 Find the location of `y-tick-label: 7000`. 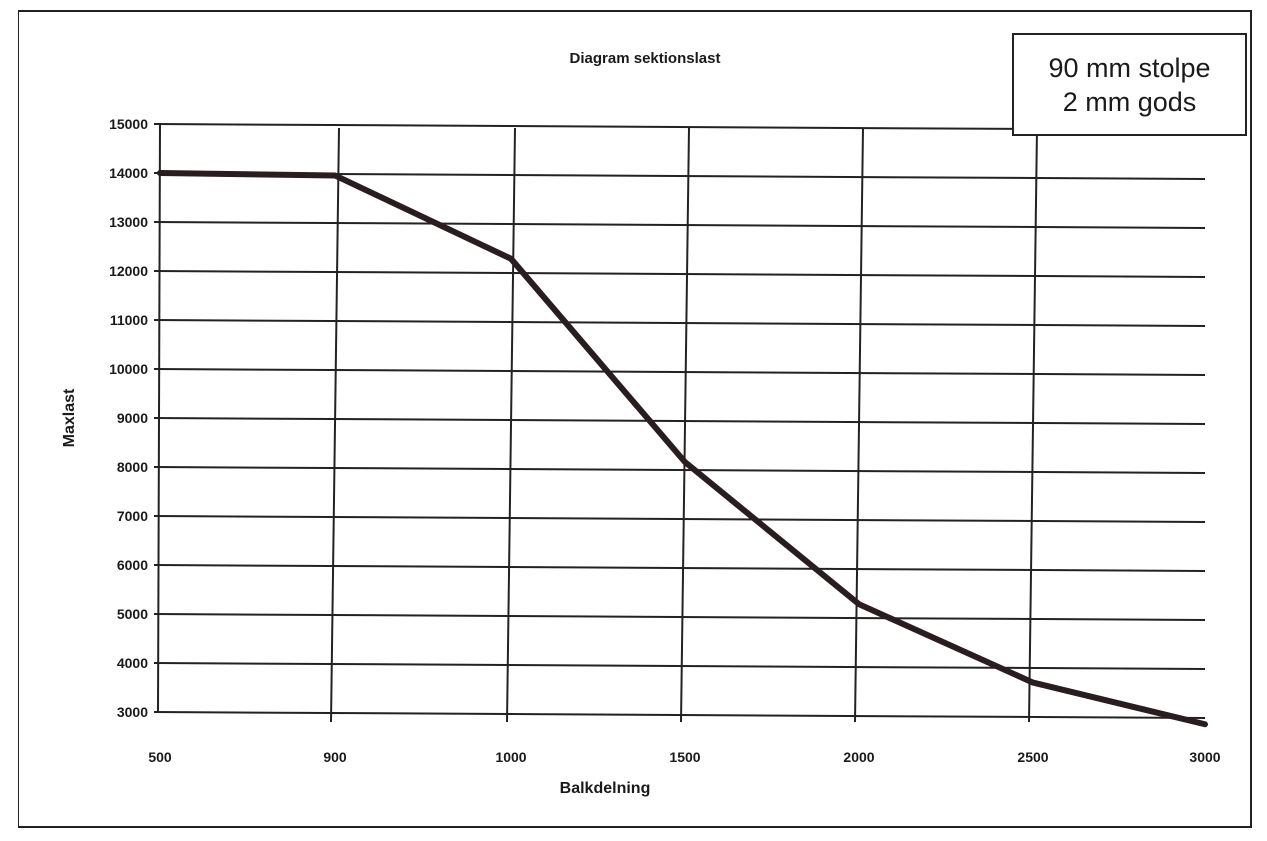

y-tick-label: 7000 is located at coordinates (132, 516).